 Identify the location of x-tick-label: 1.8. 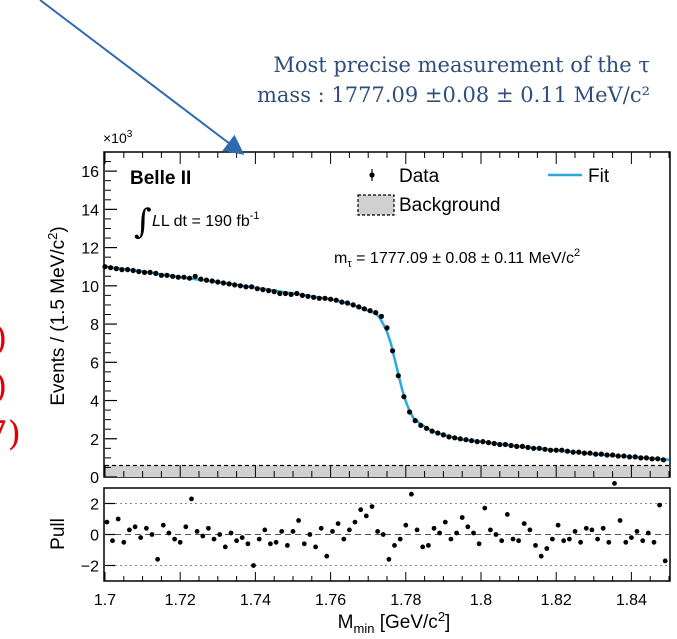
(481, 600).